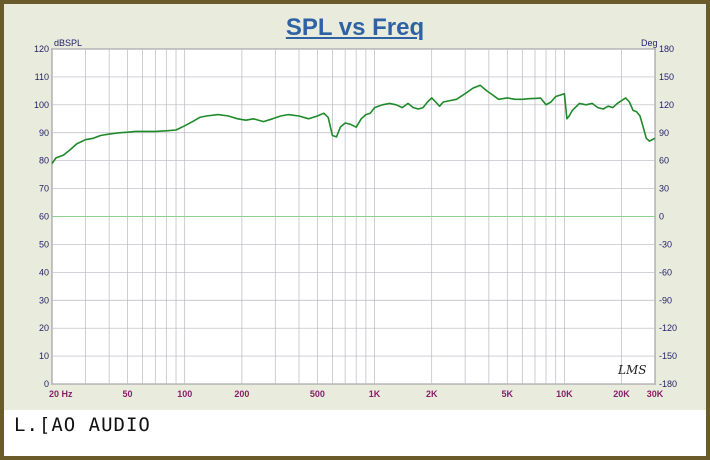 The image size is (710, 460). I want to click on x-tick-label: 5K, so click(508, 394).